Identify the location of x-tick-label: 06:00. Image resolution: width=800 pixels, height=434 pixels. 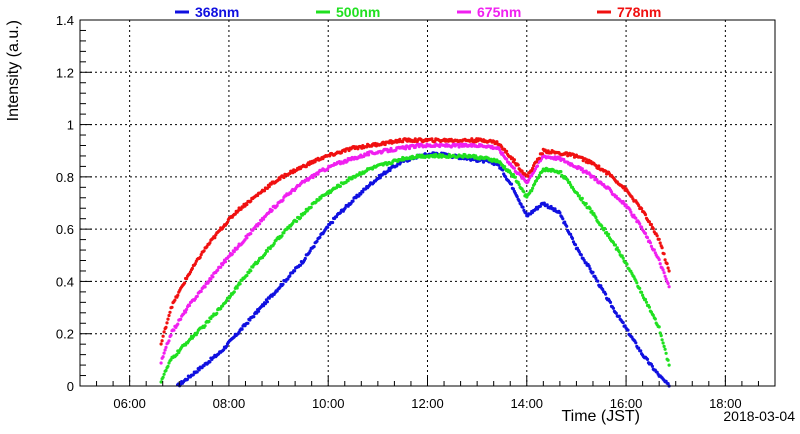
(129, 403).